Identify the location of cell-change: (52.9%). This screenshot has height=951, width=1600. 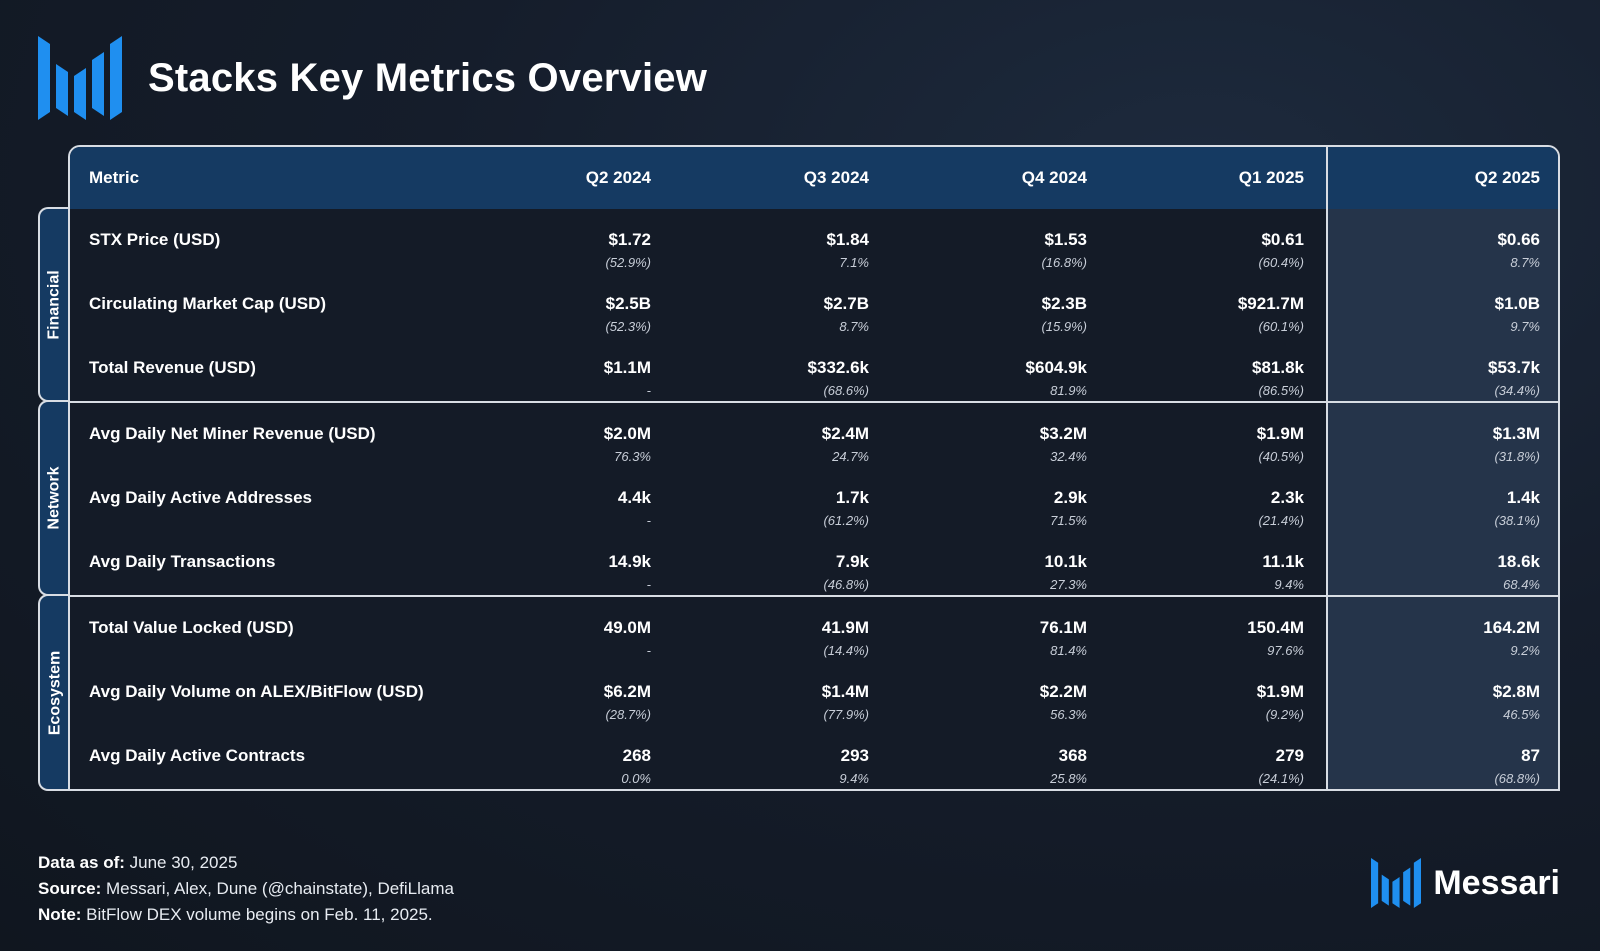
(628, 262).